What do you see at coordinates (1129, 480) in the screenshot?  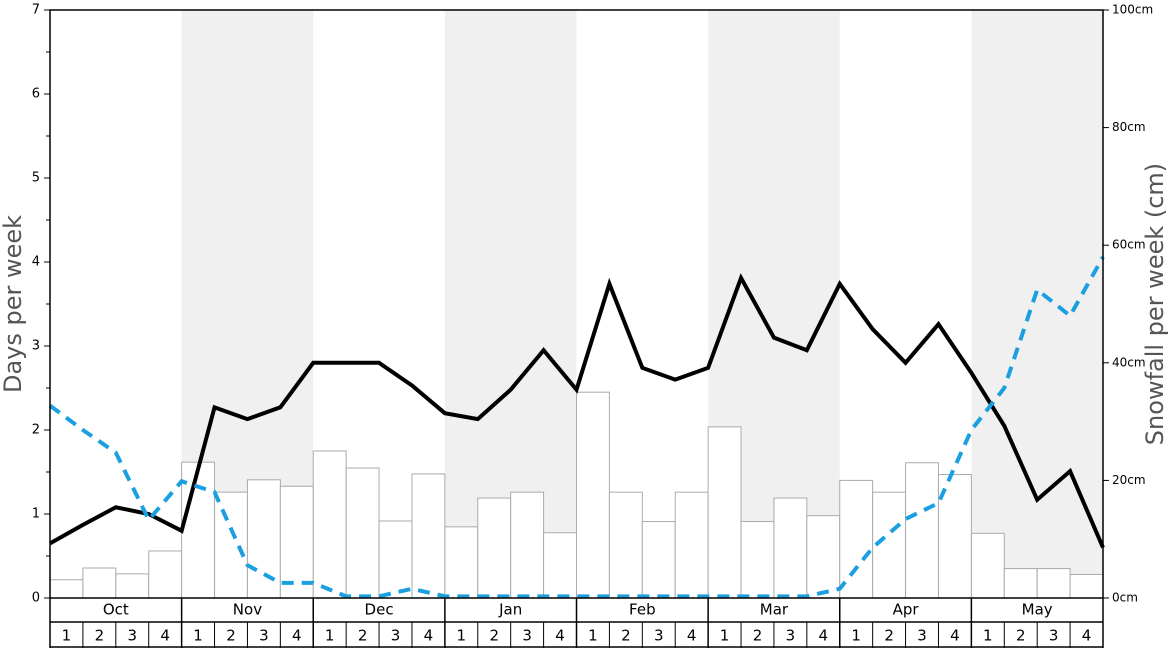 I see `y2-tick-label: 20cm` at bounding box center [1129, 480].